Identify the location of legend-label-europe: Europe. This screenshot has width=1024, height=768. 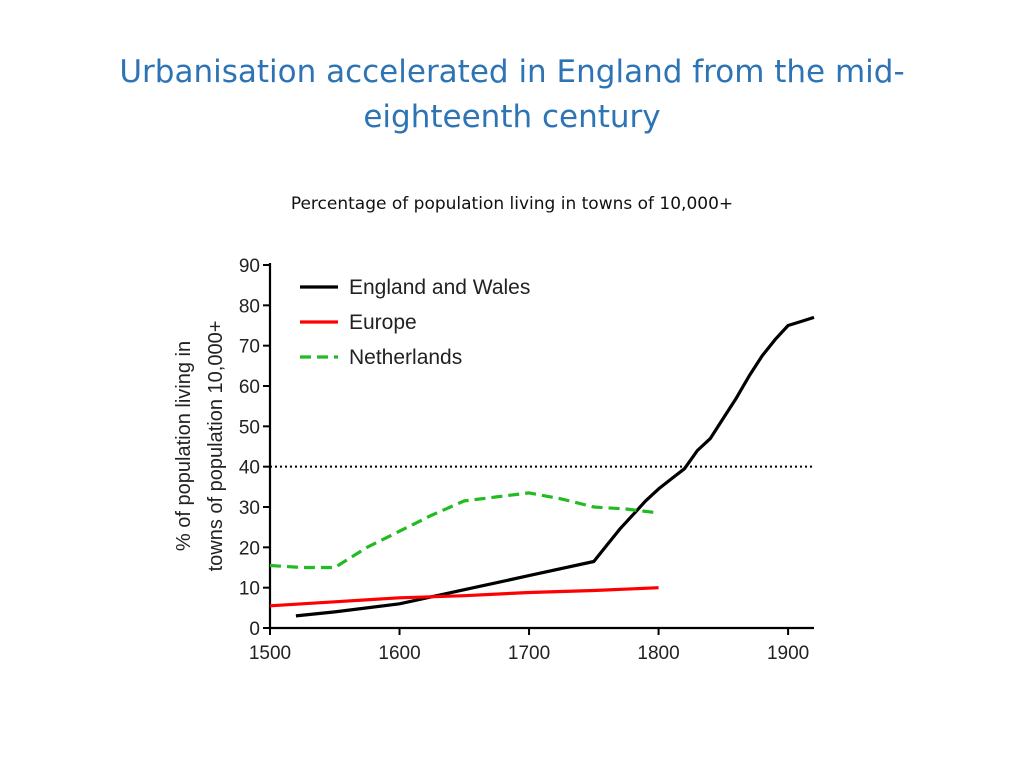
(383, 322).